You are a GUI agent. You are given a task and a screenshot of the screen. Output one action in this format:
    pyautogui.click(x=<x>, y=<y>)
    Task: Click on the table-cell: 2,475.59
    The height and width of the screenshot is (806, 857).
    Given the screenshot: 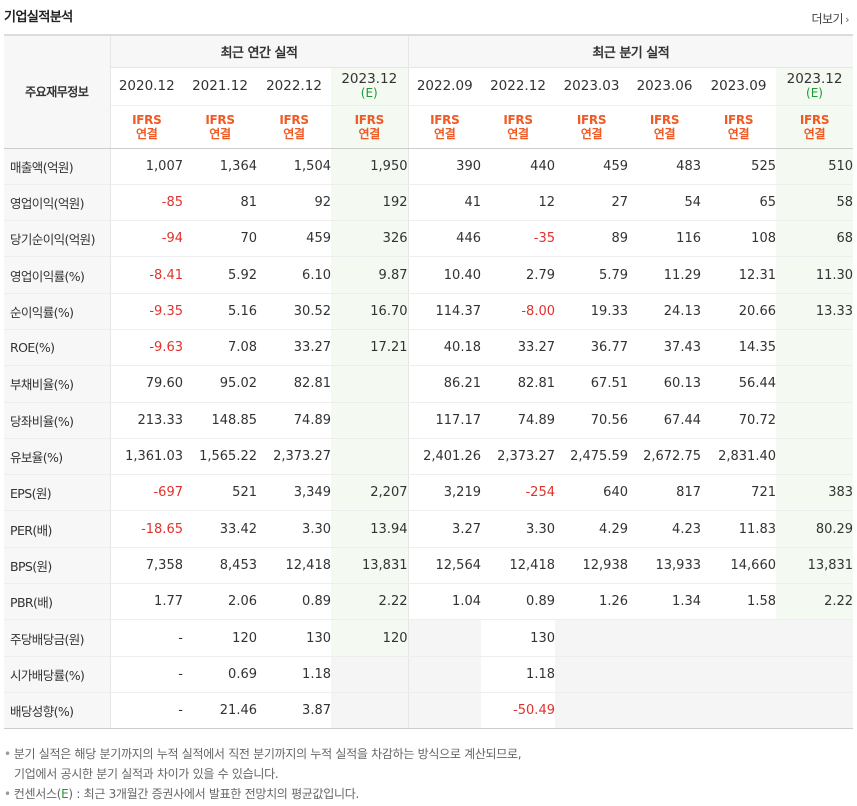 What is the action you would take?
    pyautogui.click(x=591, y=457)
    